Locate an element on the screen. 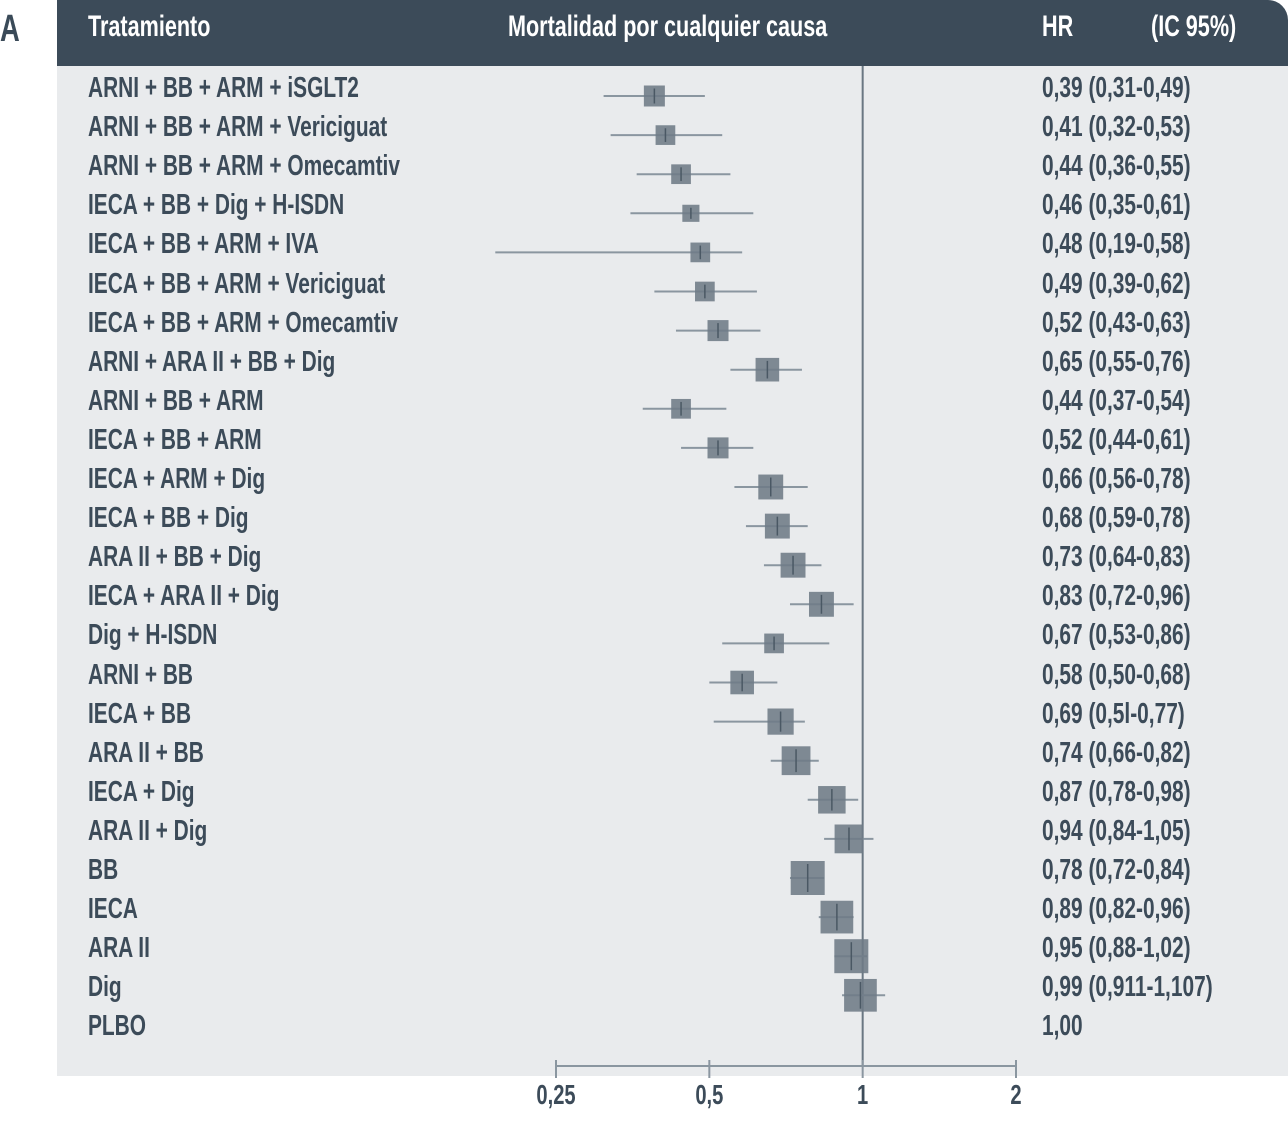 This screenshot has width=1288, height=1142. row-label: ARNI + BB + ARM + Omecamtiv is located at coordinates (244, 166).